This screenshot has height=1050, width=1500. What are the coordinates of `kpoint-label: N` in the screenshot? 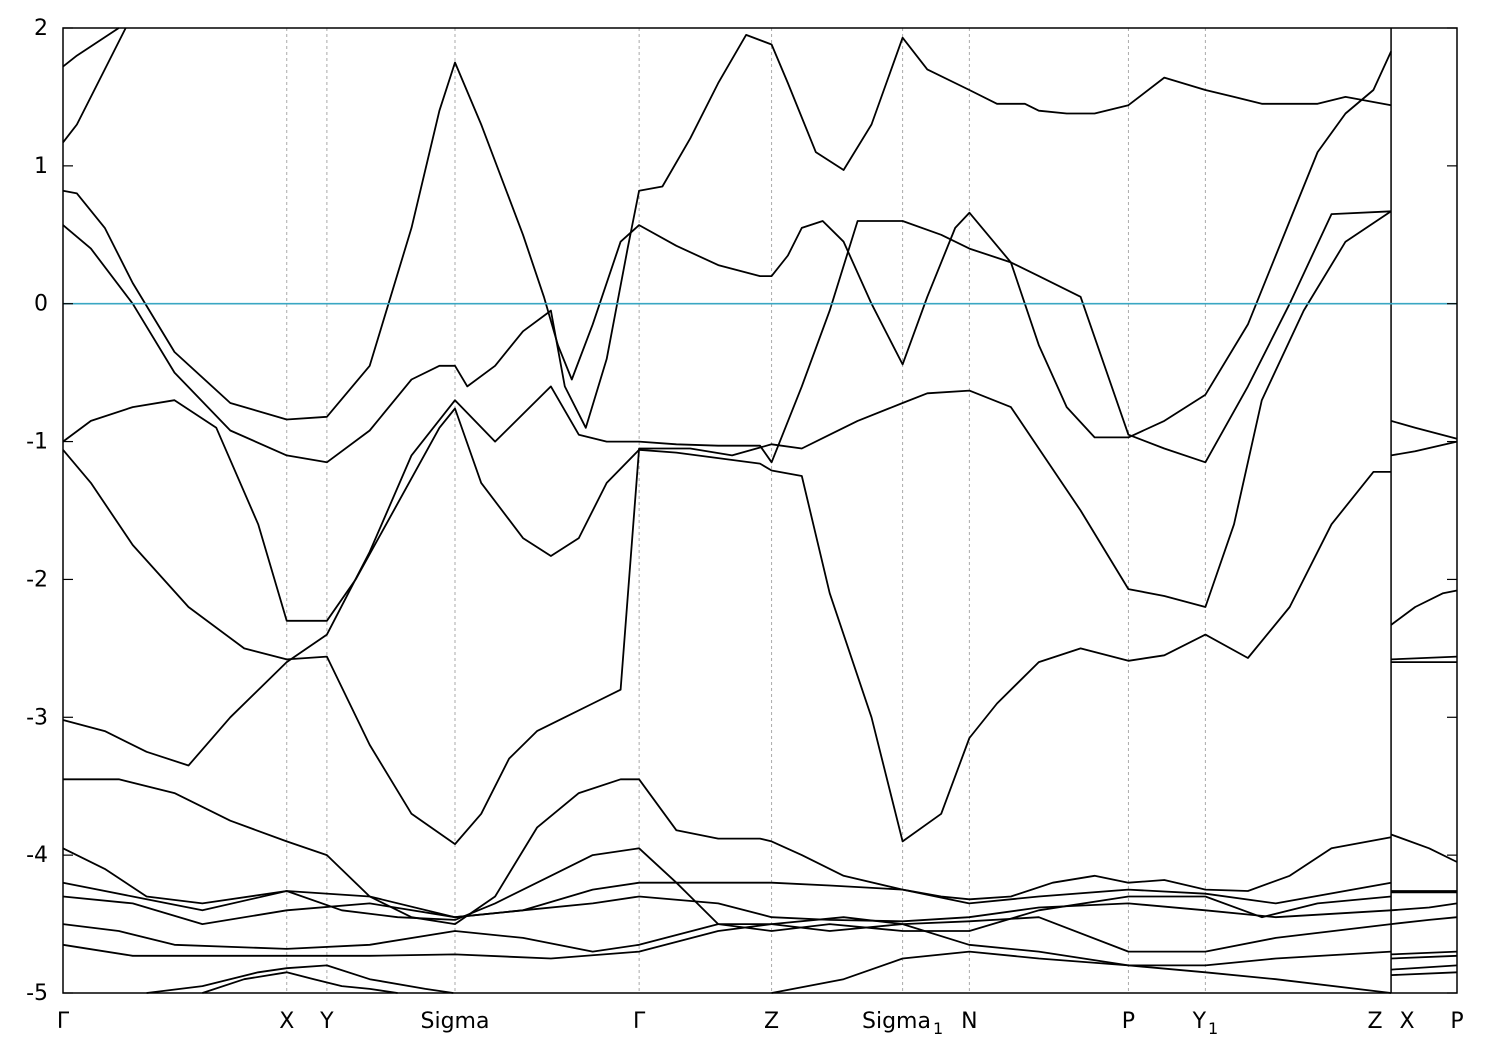 It's located at (969, 1021).